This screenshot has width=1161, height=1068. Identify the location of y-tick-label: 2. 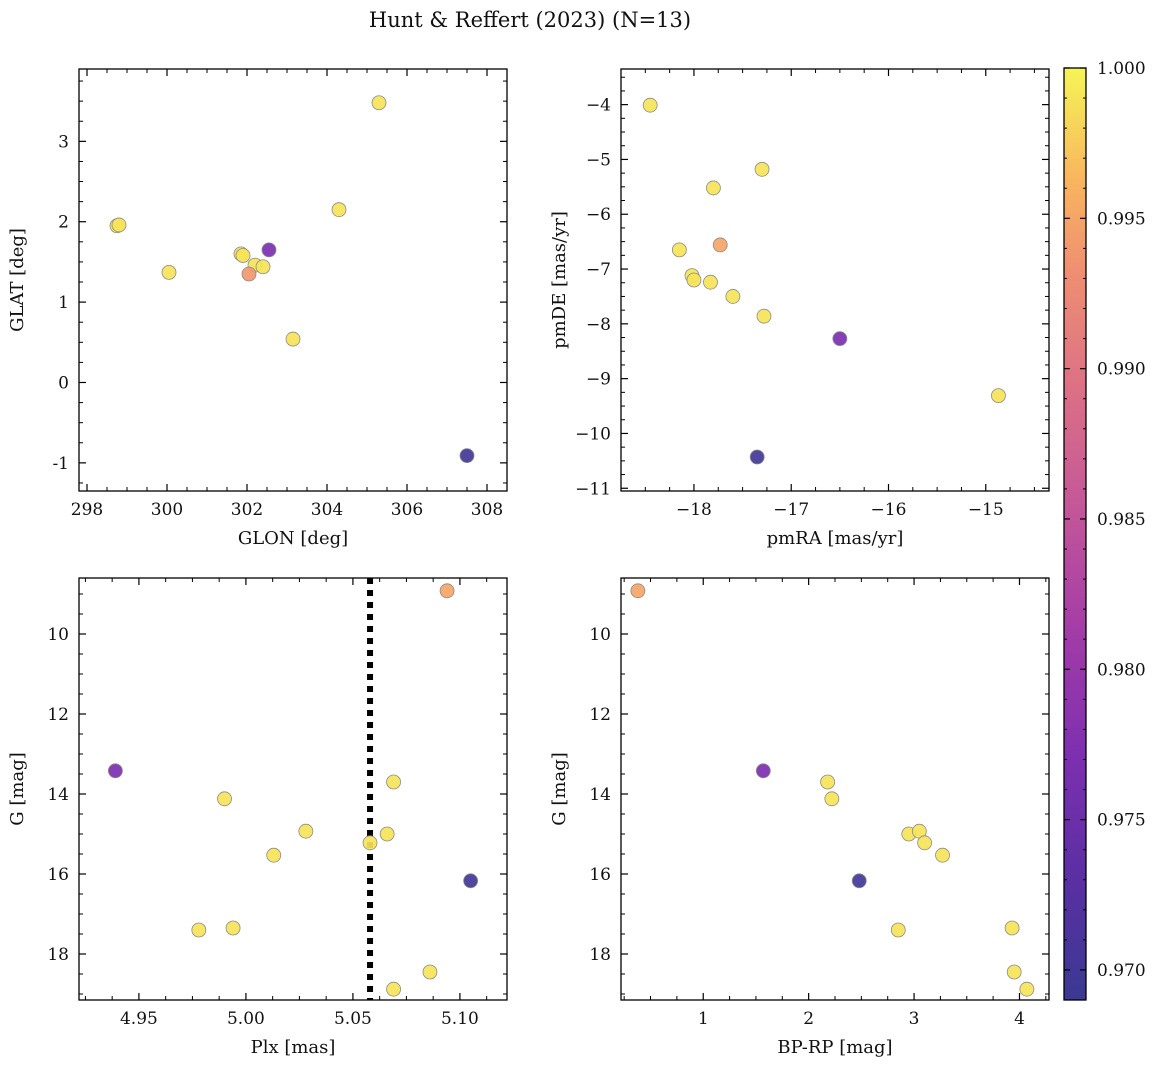
(63, 223).